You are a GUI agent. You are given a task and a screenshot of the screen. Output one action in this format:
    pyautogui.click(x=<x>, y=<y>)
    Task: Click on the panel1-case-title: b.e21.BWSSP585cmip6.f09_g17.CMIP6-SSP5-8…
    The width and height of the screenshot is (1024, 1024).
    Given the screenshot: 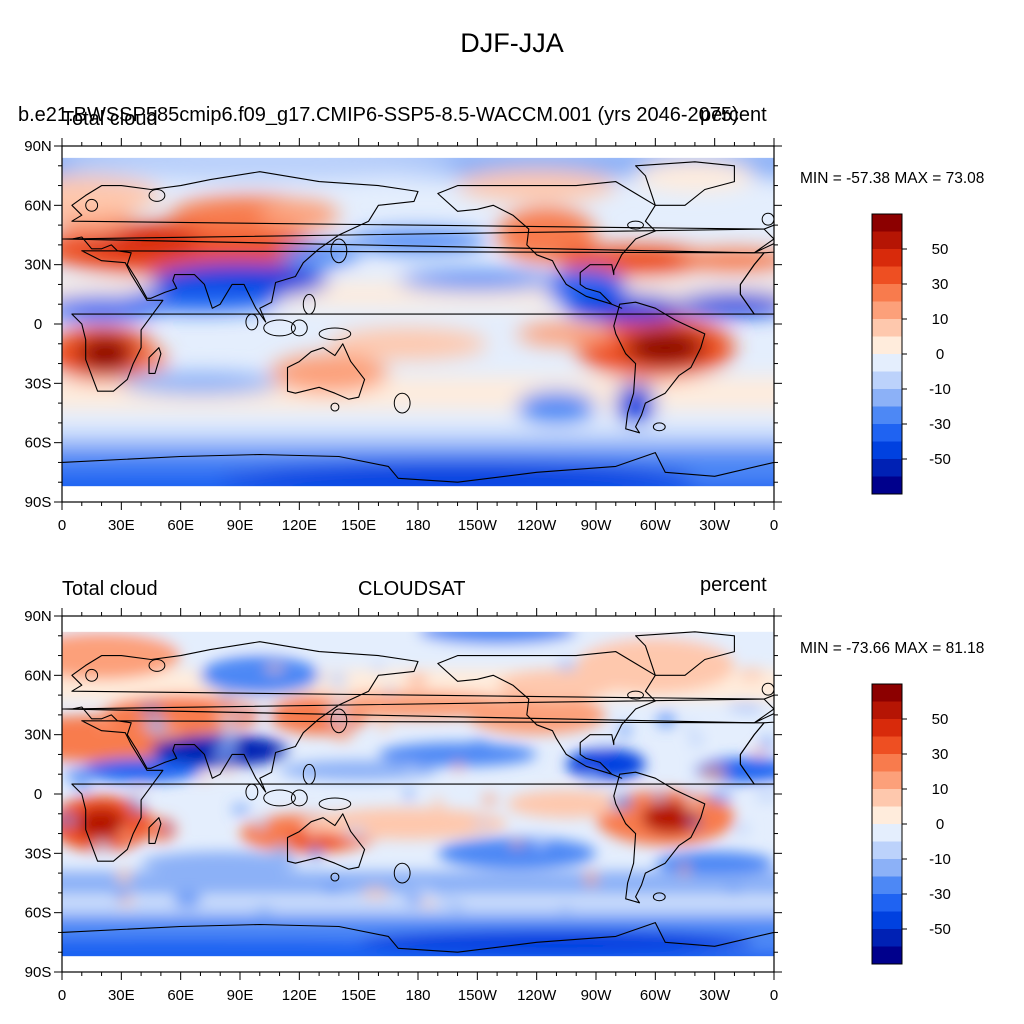 What is the action you would take?
    pyautogui.click(x=378, y=115)
    